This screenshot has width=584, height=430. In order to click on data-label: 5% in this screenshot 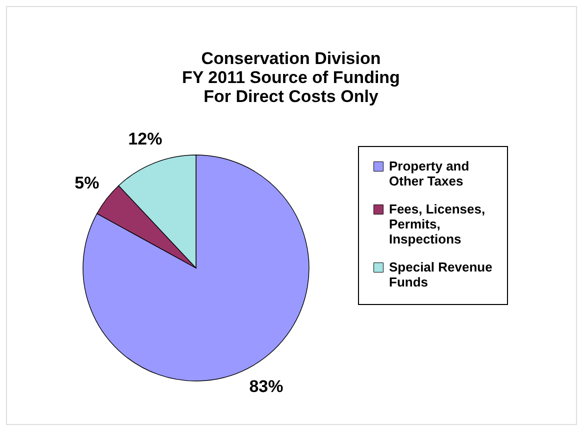, I will do `click(87, 182)`.